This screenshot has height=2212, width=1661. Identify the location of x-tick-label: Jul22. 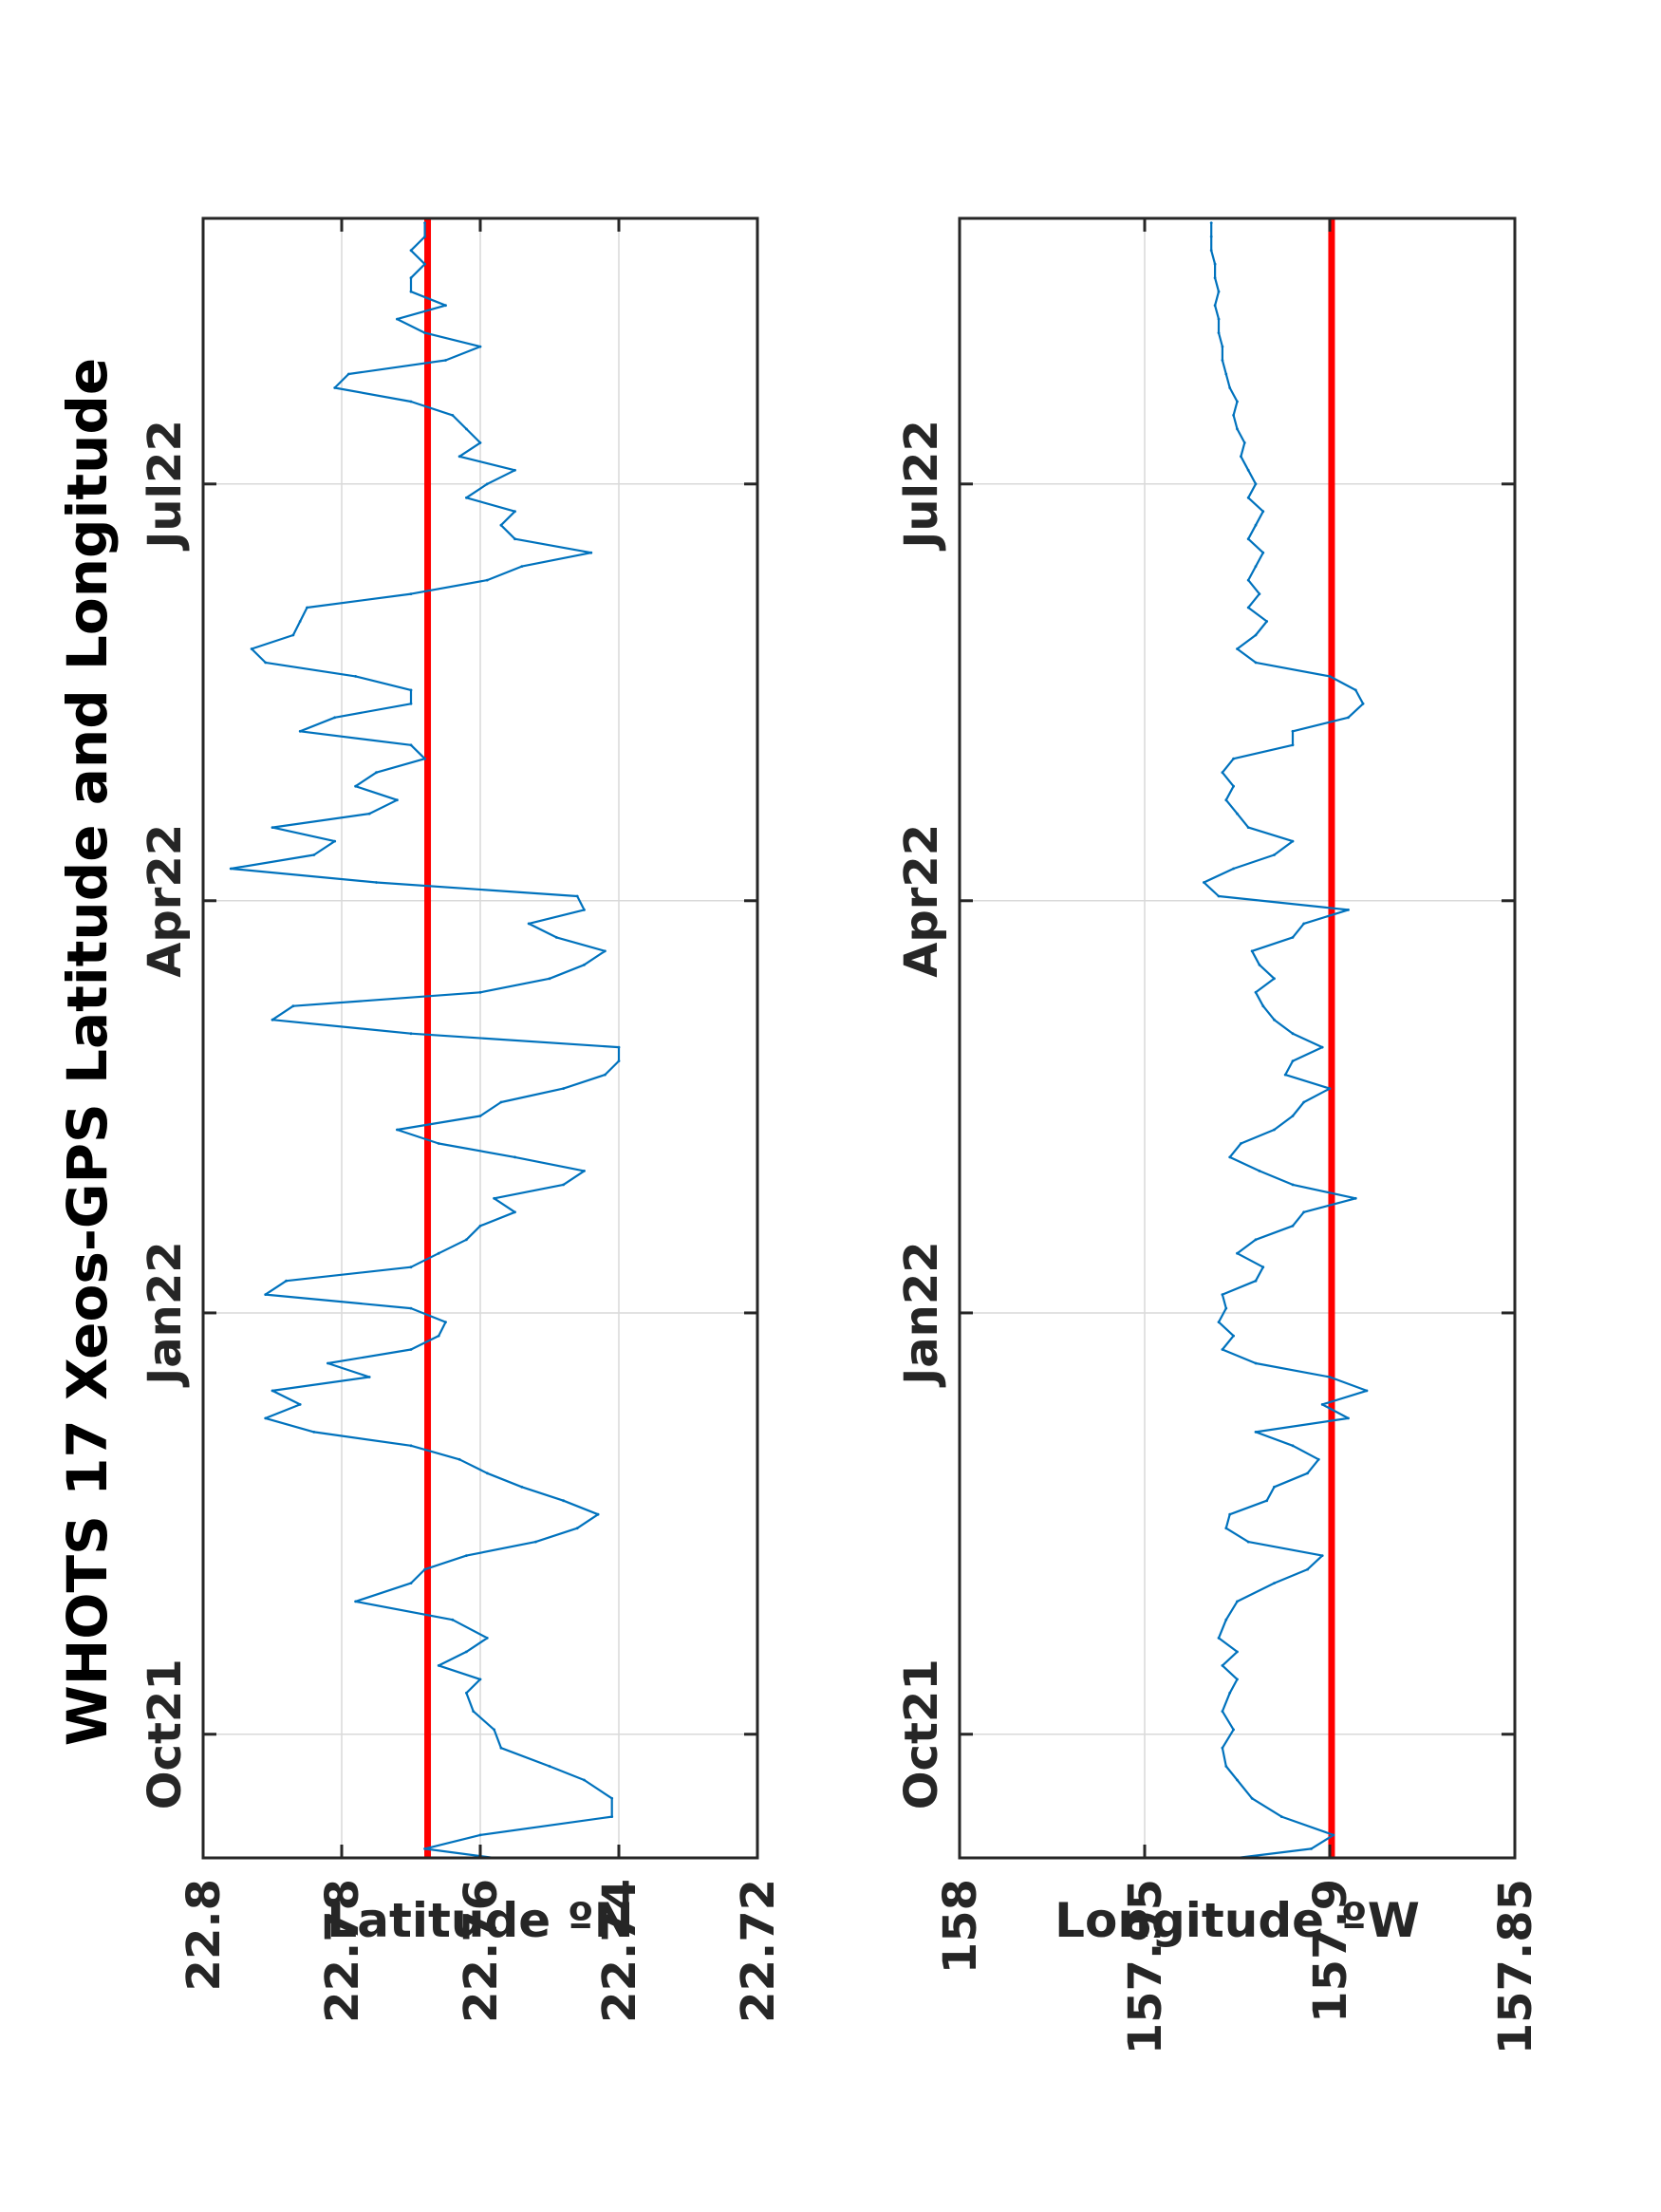
(921, 485).